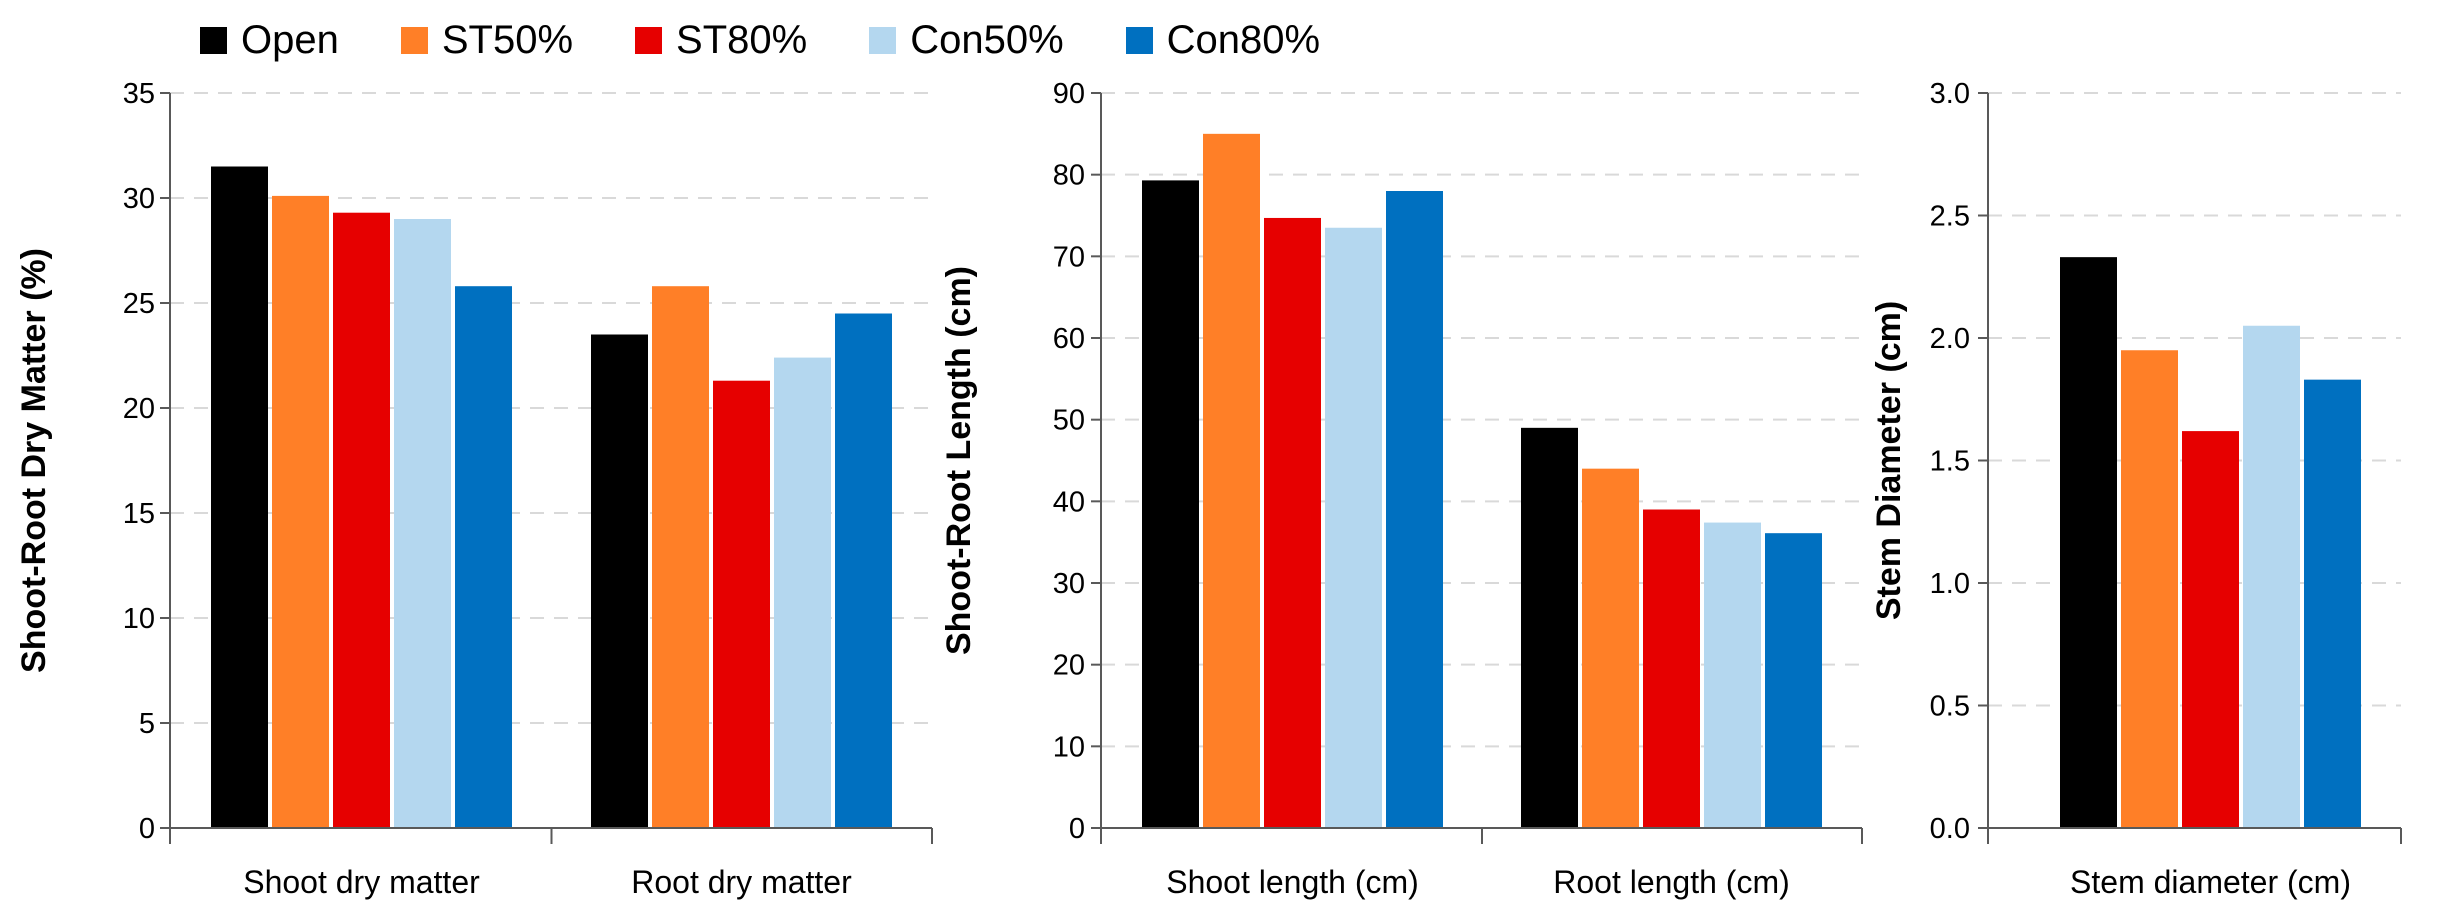 The height and width of the screenshot is (917, 2439). What do you see at coordinates (619, 581) in the screenshot?
I see `bar-root-dry-matter-open` at bounding box center [619, 581].